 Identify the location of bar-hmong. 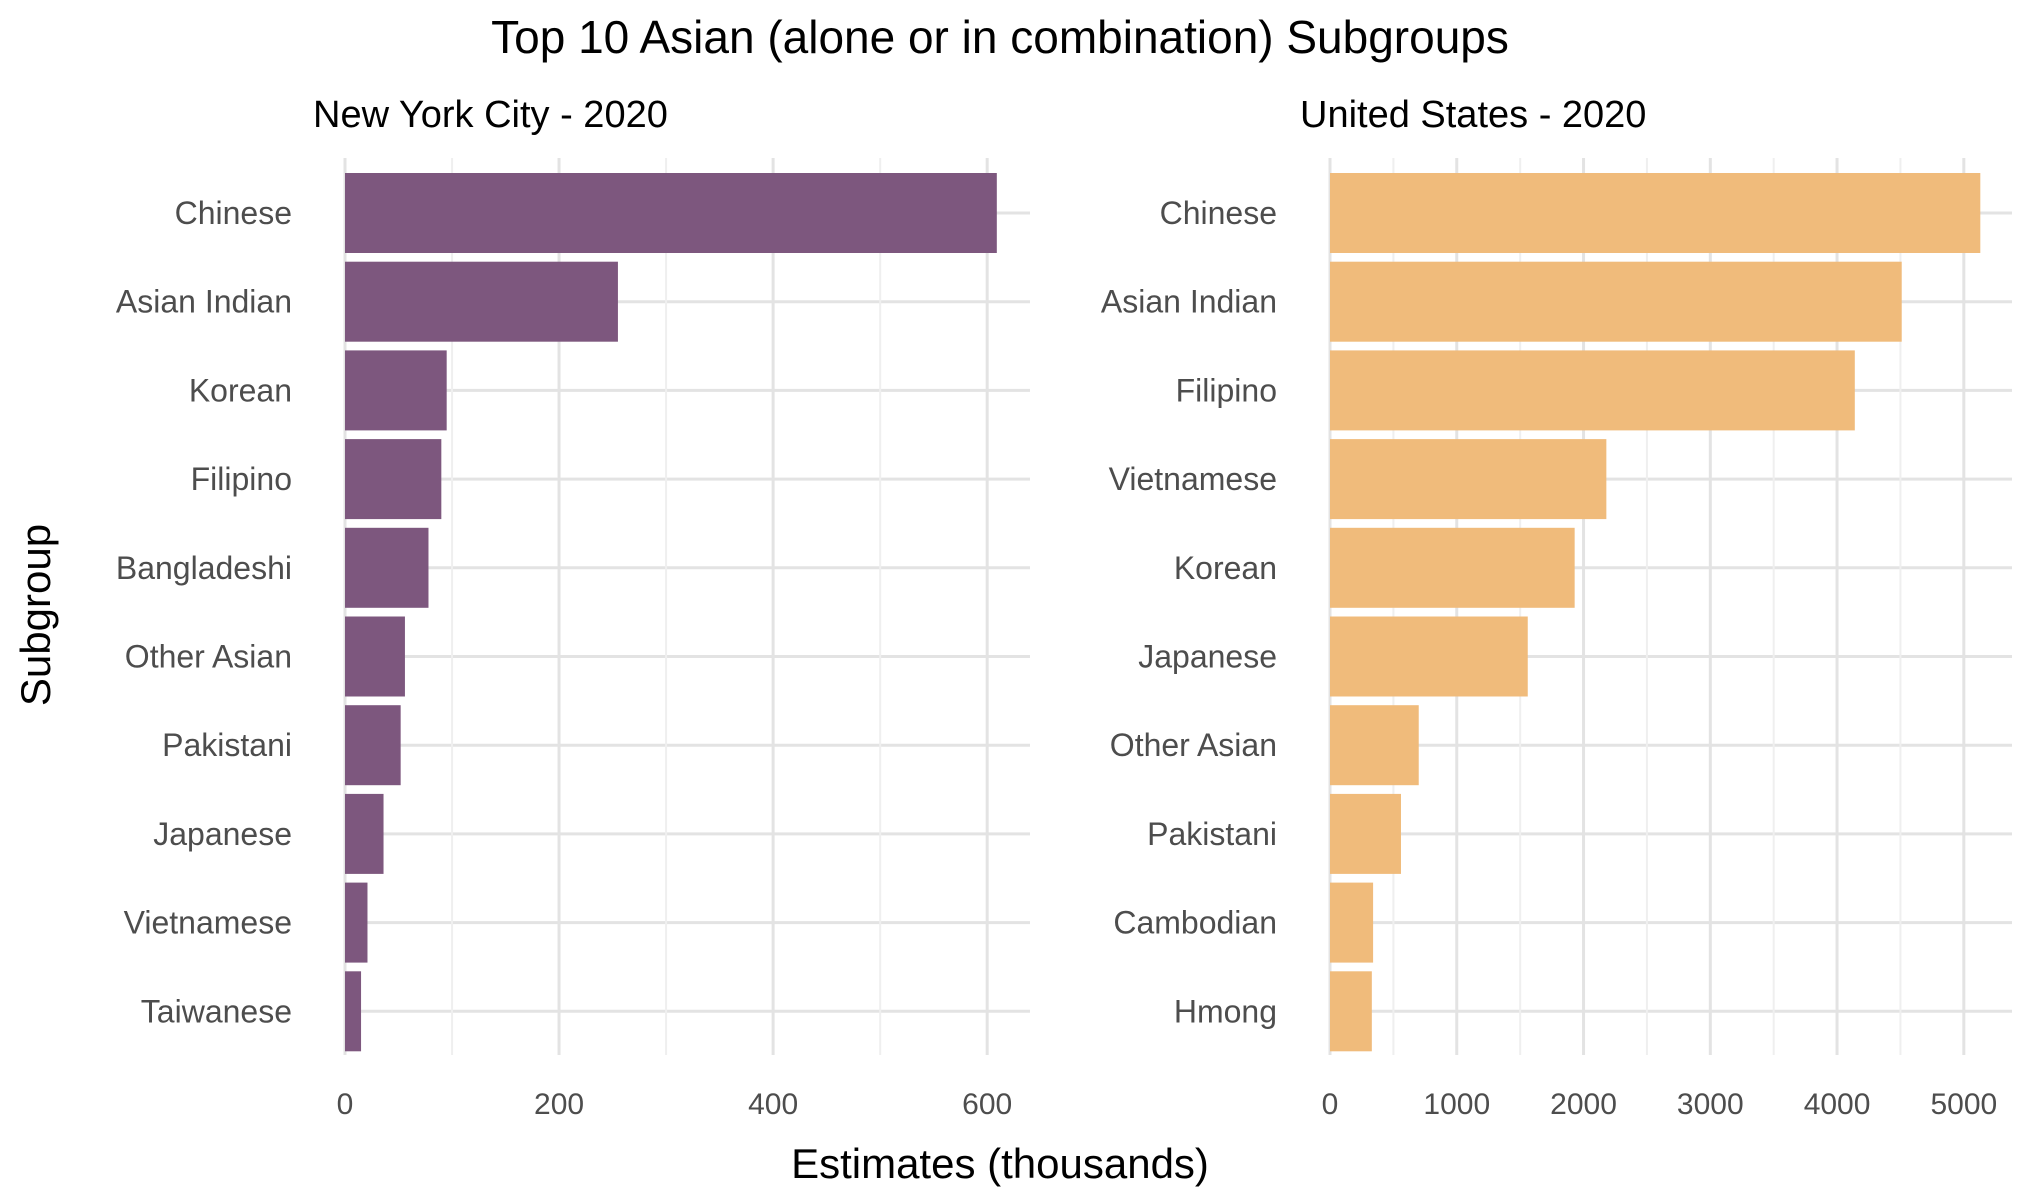
(1351, 1011).